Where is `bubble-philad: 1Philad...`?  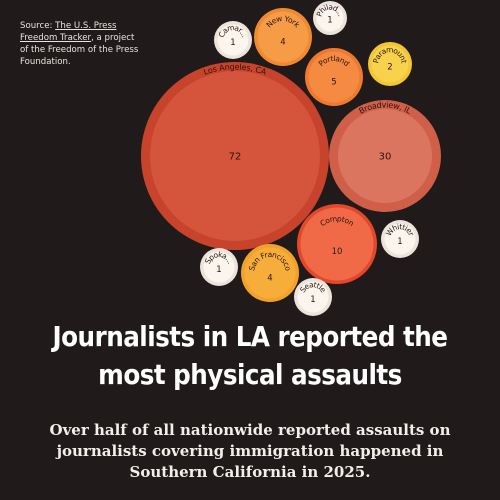 bubble-philad: 1Philad... is located at coordinates (330, 18).